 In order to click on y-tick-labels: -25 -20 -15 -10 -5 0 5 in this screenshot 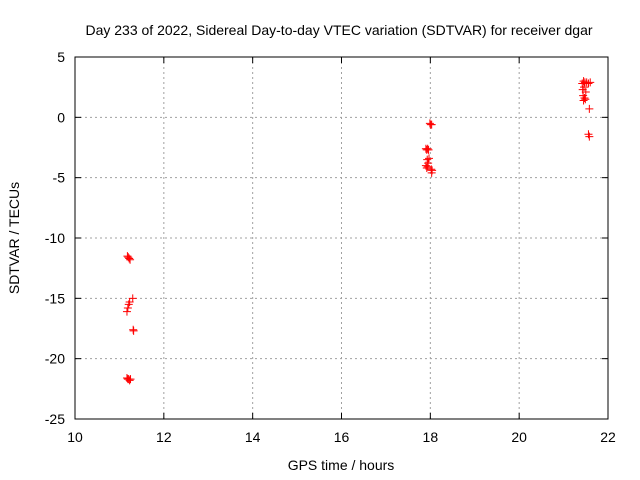, I will do `click(55, 238)`.